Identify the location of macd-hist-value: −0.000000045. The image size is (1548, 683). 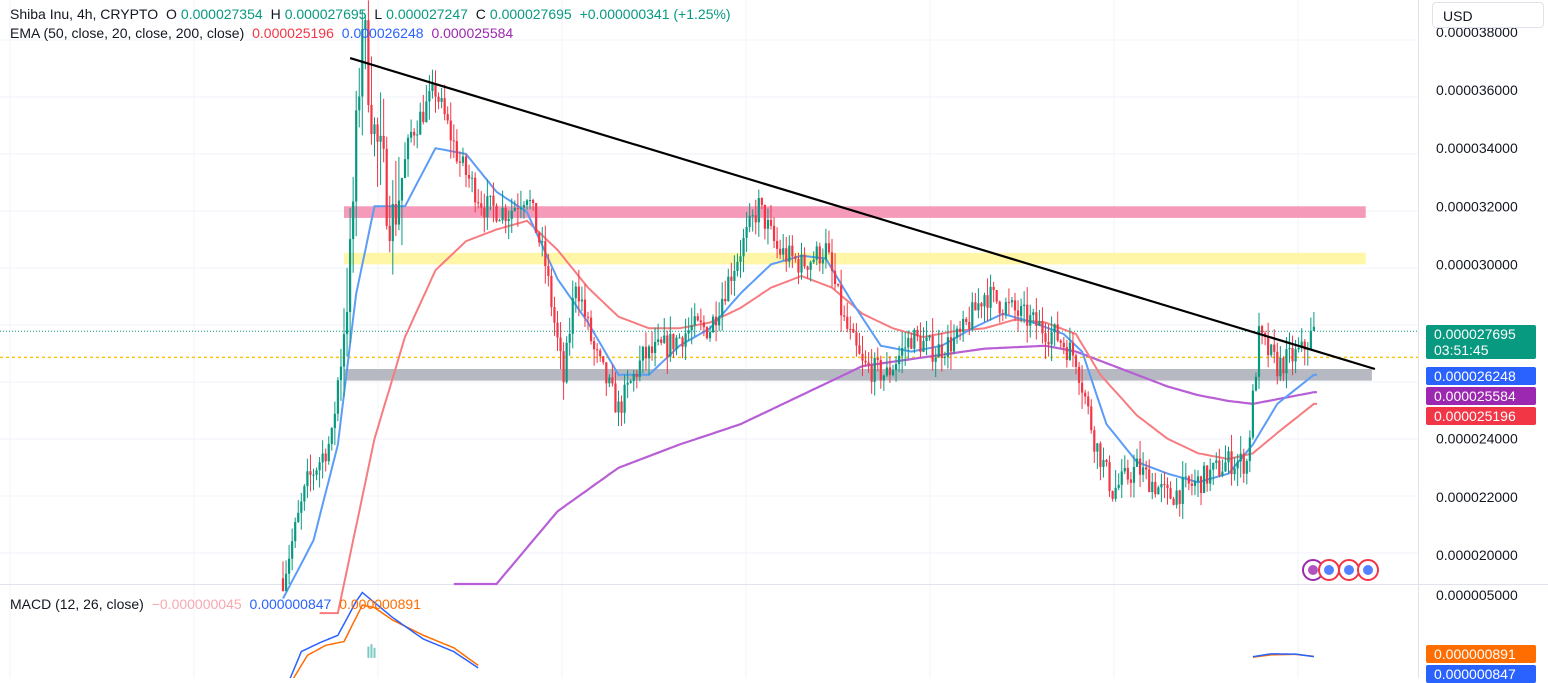
(196, 604).